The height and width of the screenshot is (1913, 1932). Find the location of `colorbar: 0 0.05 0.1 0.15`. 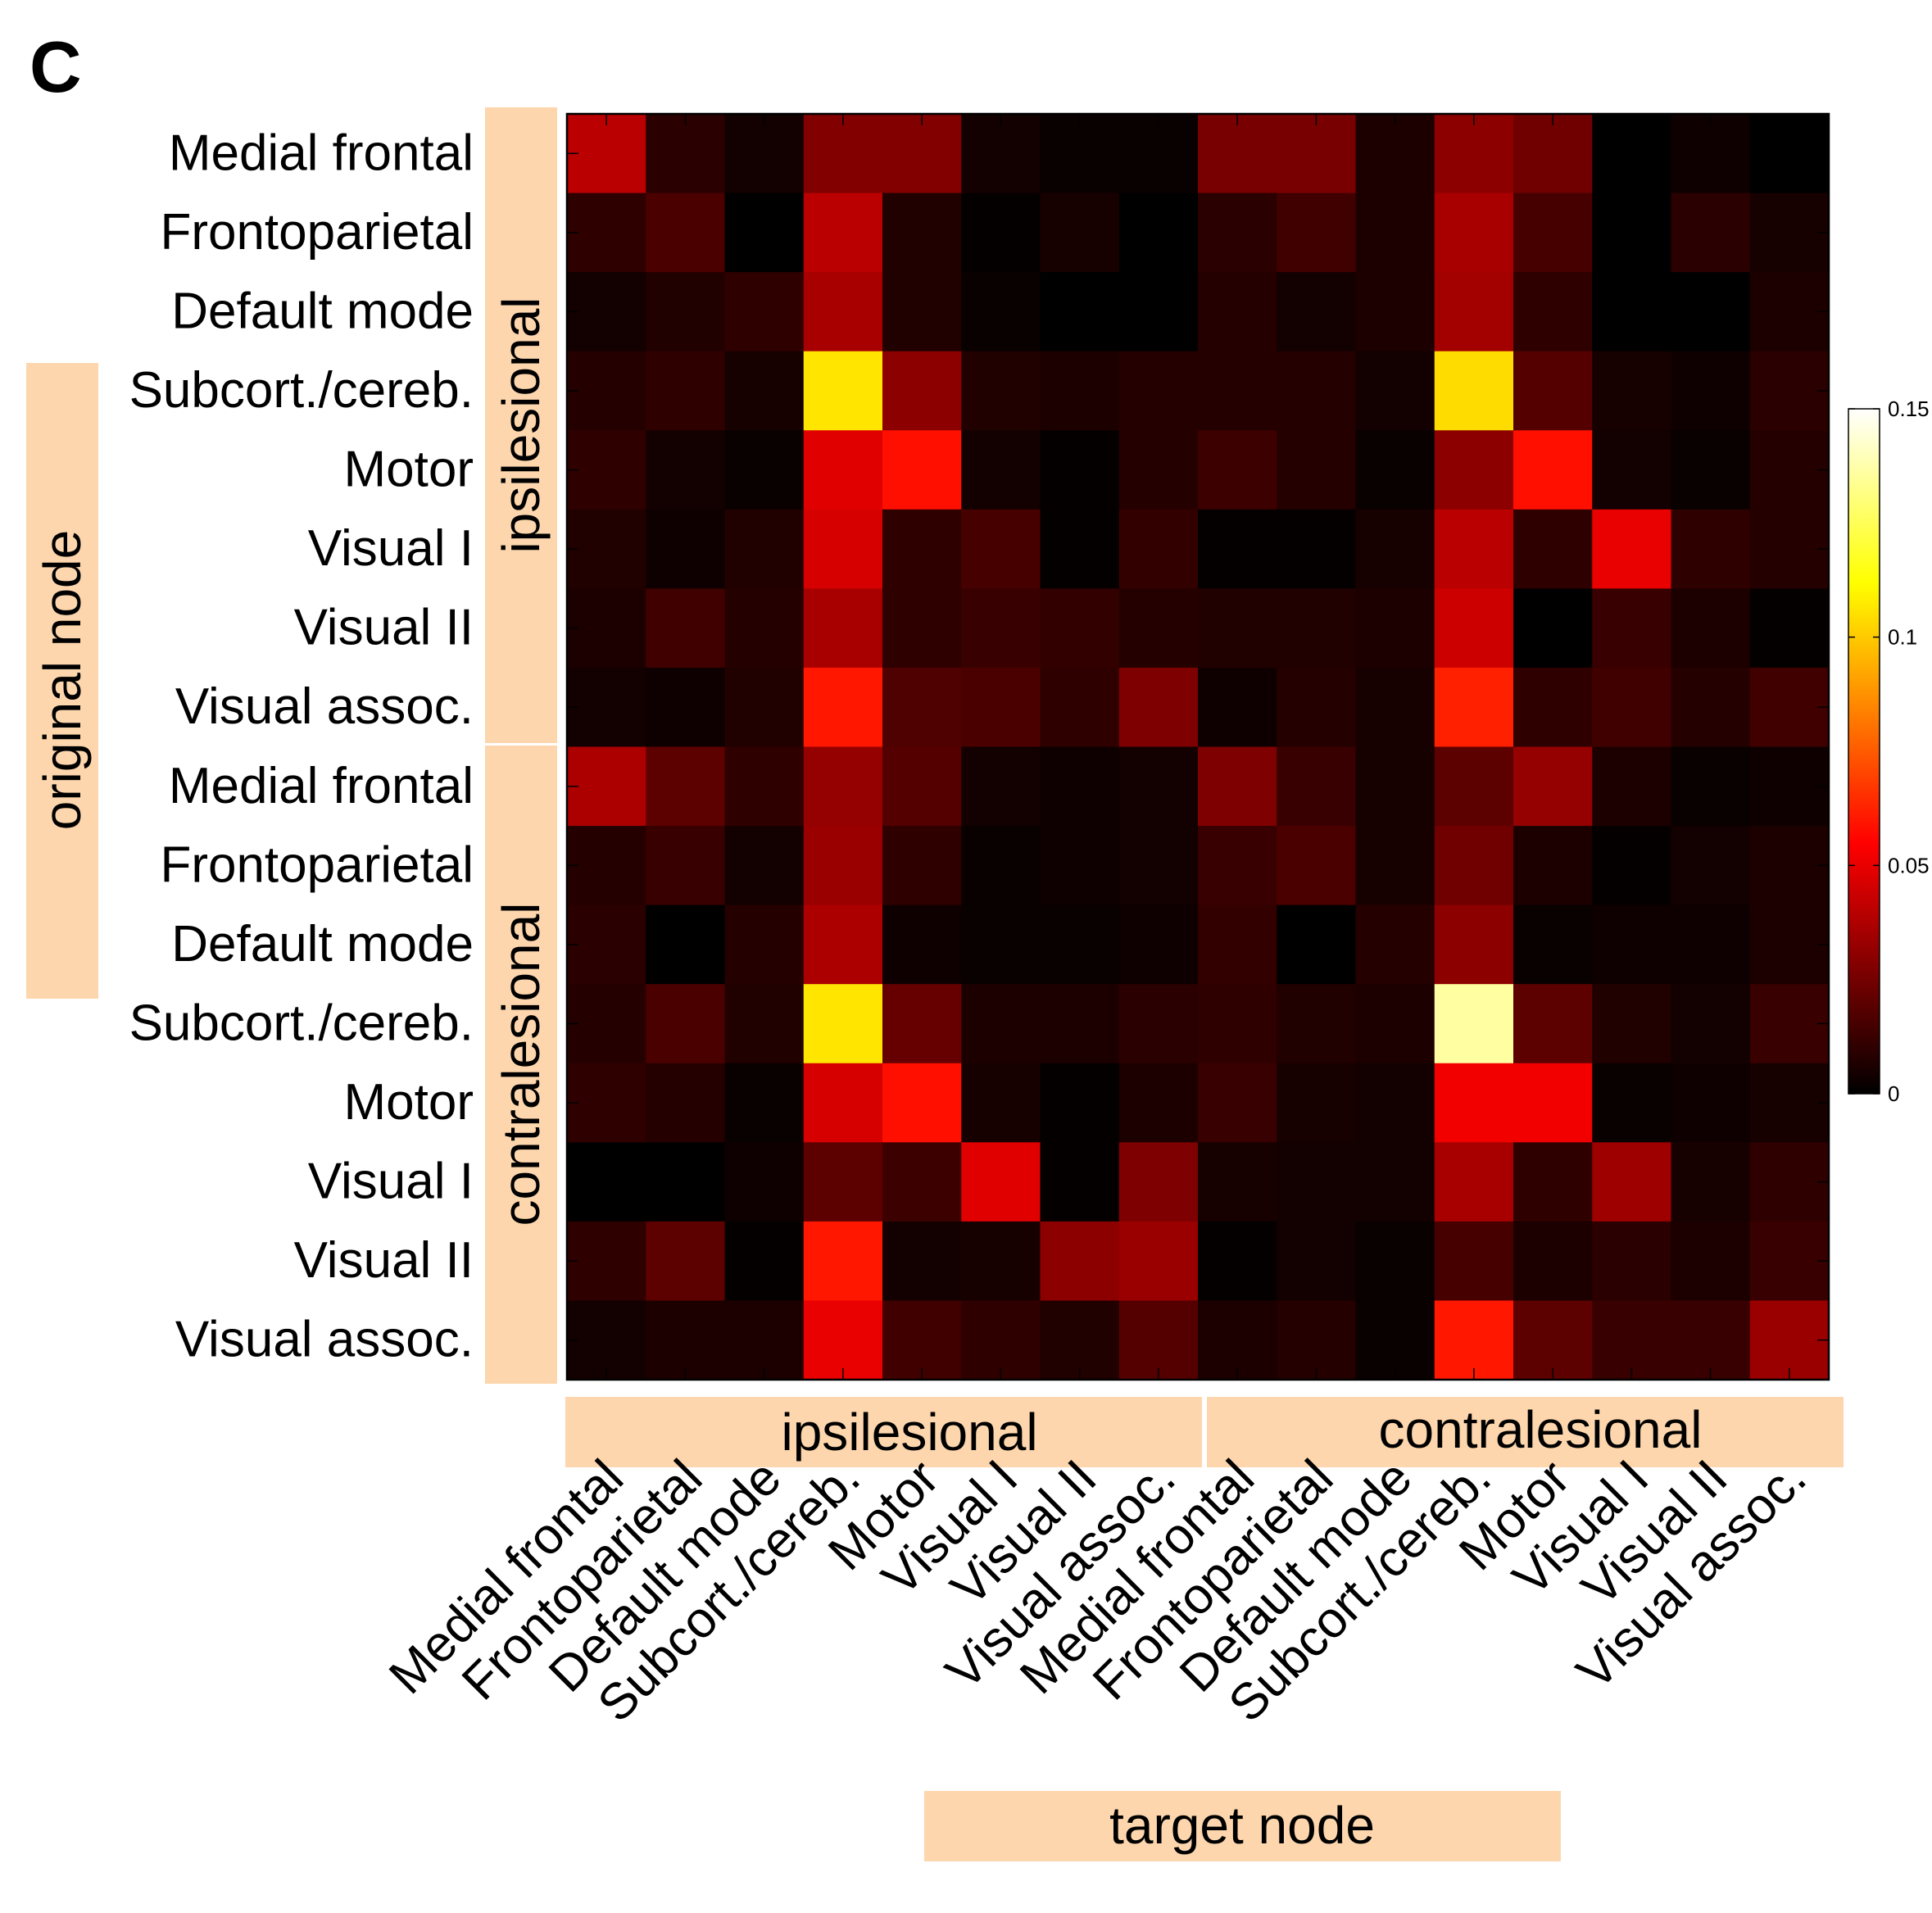

colorbar: 0 0.05 0.1 0.15 is located at coordinates (1889, 751).